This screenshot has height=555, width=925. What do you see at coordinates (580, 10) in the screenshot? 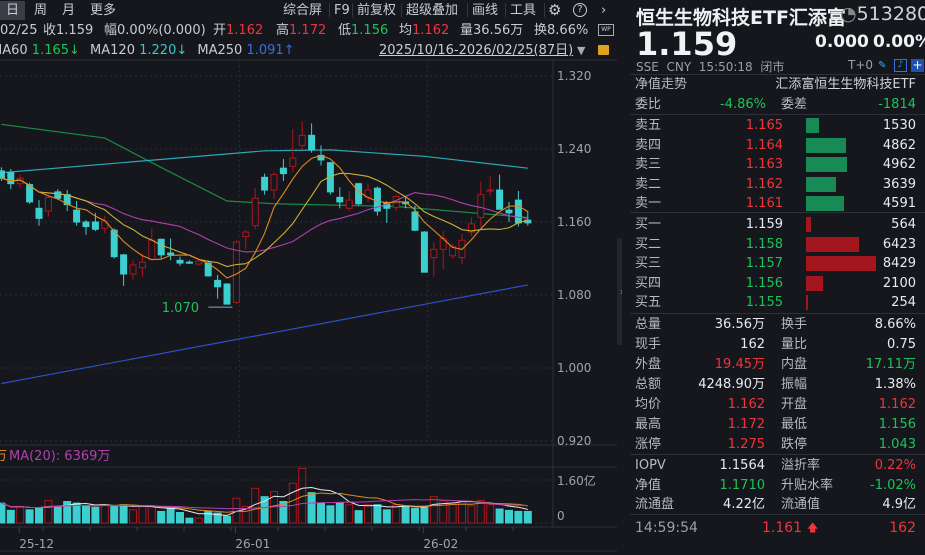
I see `help-icon: ?` at bounding box center [580, 10].